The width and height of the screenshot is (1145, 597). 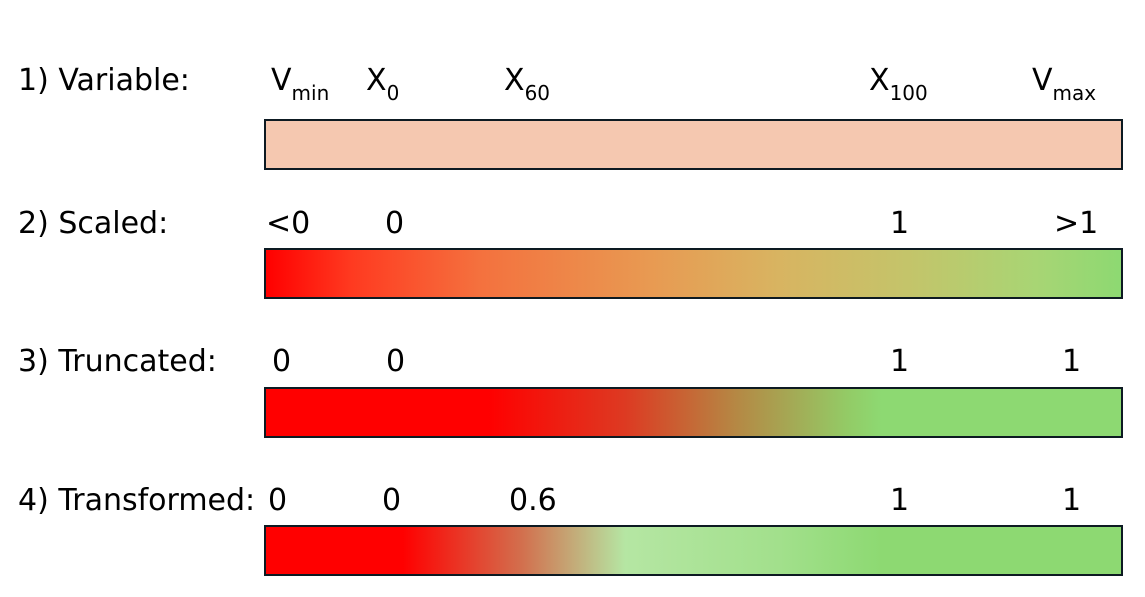 I want to click on row-label-variable: 1) Variable:, so click(x=104, y=80).